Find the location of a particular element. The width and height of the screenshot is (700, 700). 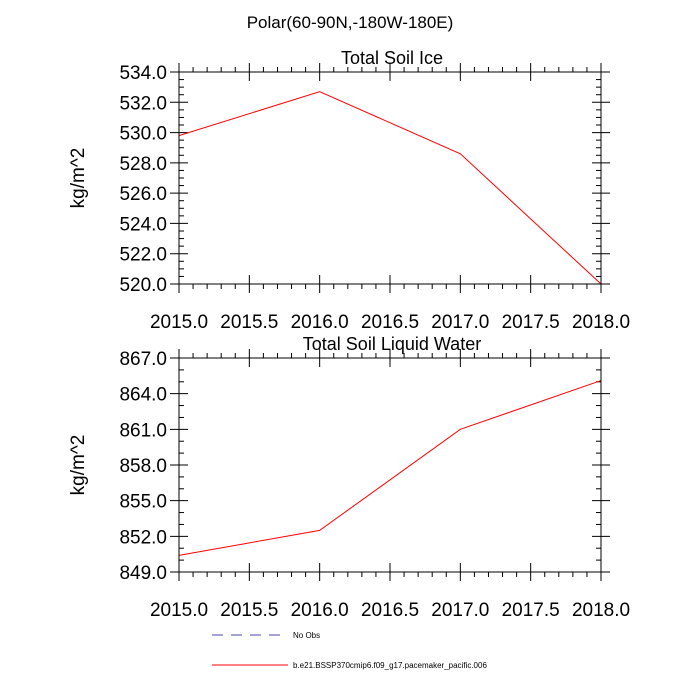

y-tick-label: 855.0 is located at coordinates (143, 502).